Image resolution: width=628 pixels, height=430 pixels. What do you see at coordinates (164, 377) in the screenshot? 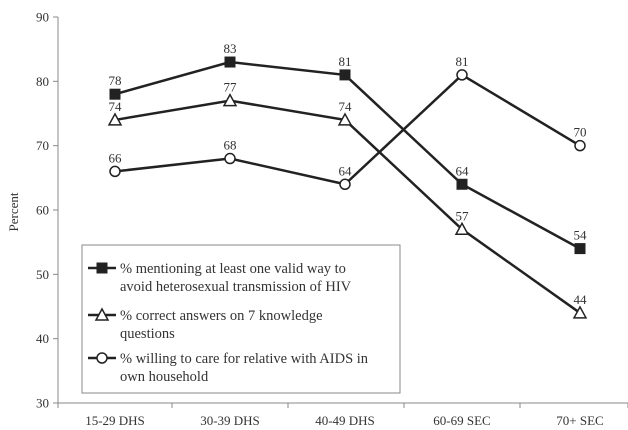
I see `legend-label: own household` at bounding box center [164, 377].